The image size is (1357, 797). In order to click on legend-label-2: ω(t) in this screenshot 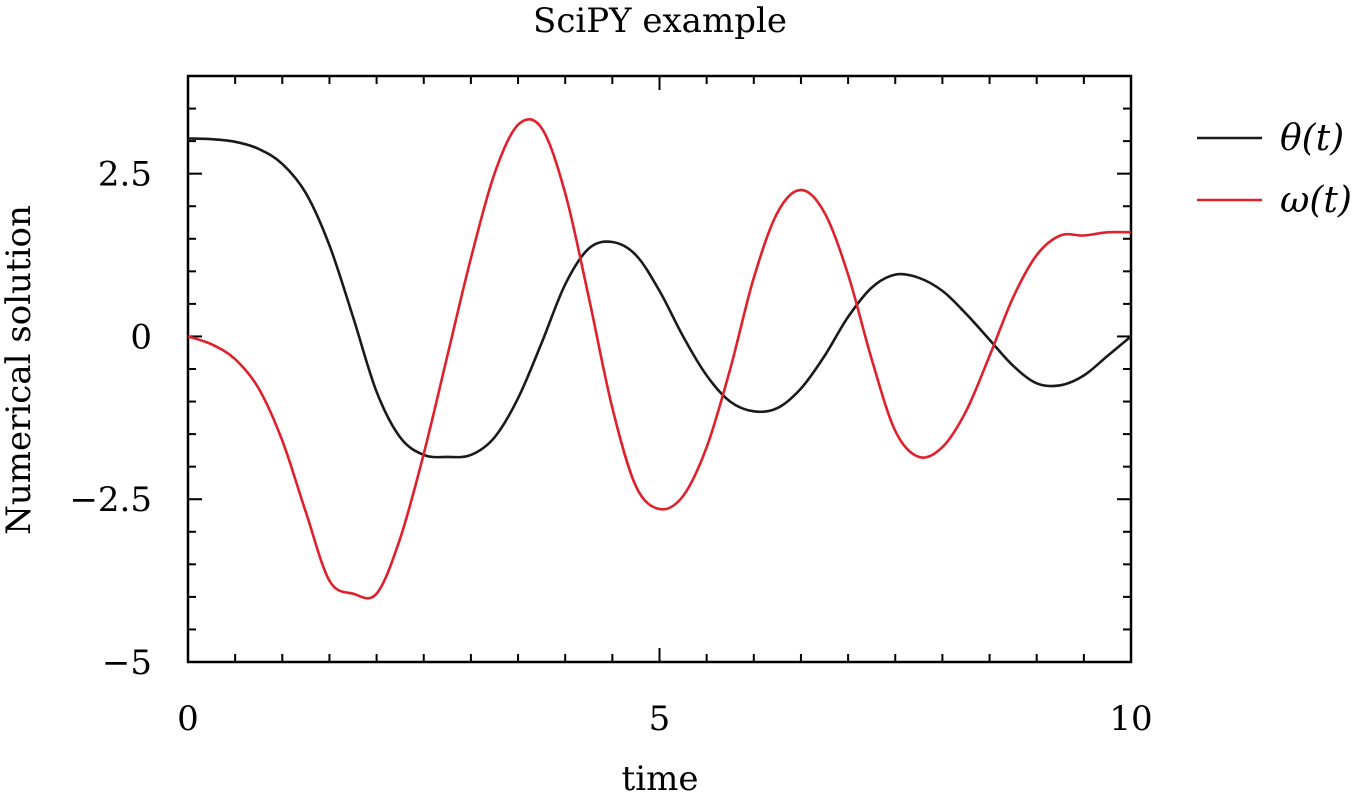, I will do `click(1316, 200)`.